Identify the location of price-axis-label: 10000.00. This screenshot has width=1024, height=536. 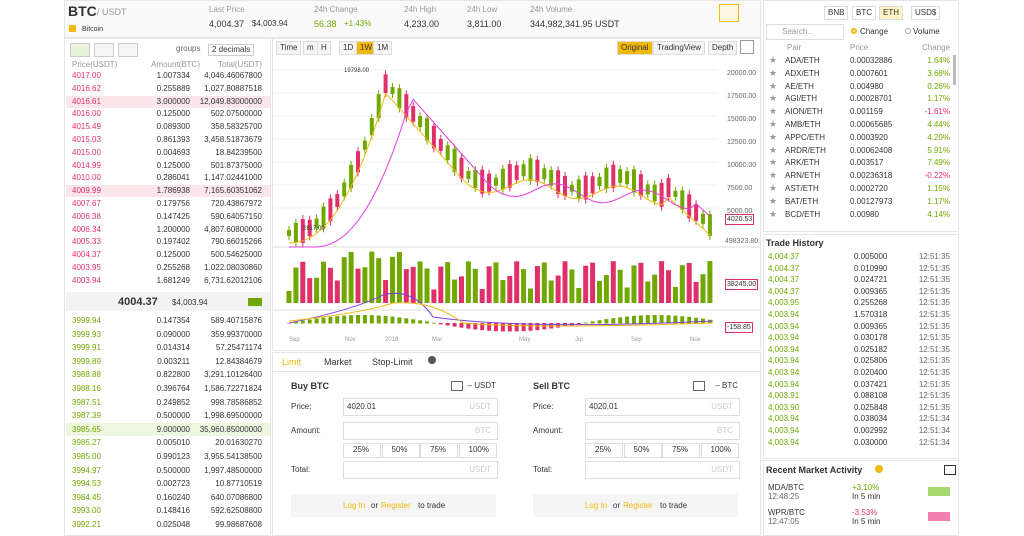
(742, 165).